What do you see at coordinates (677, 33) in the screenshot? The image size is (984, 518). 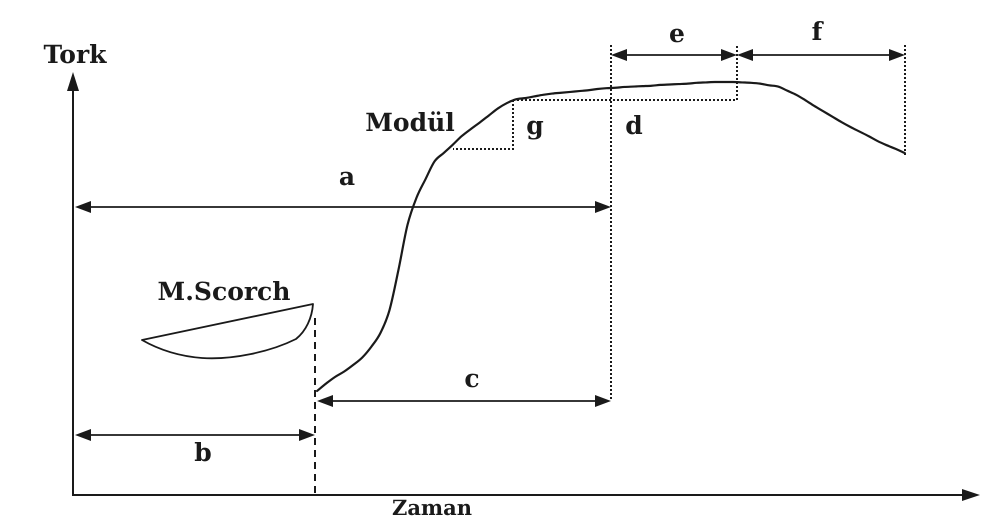 I see `text: e` at bounding box center [677, 33].